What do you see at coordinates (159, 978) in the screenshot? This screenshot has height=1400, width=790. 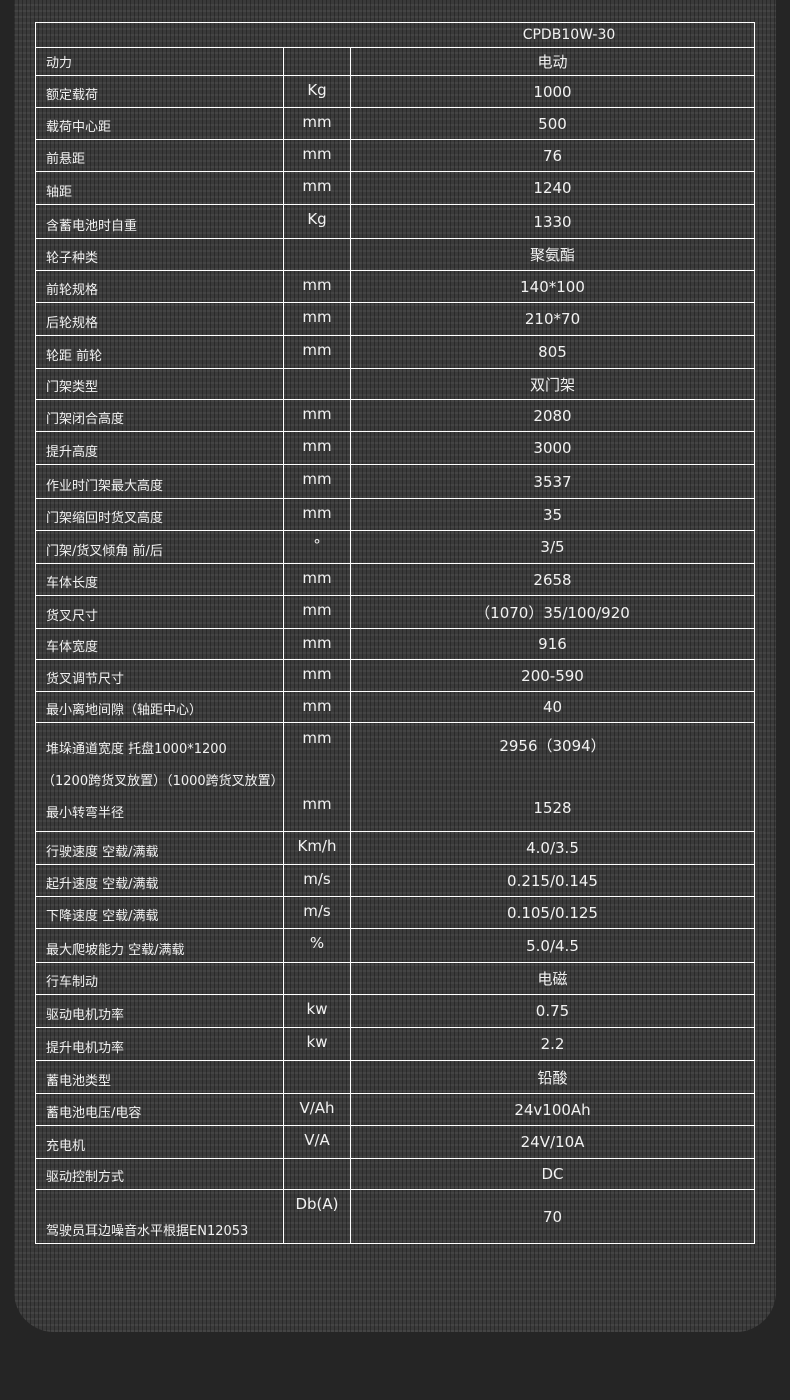 I see `row-label: 行车制动` at bounding box center [159, 978].